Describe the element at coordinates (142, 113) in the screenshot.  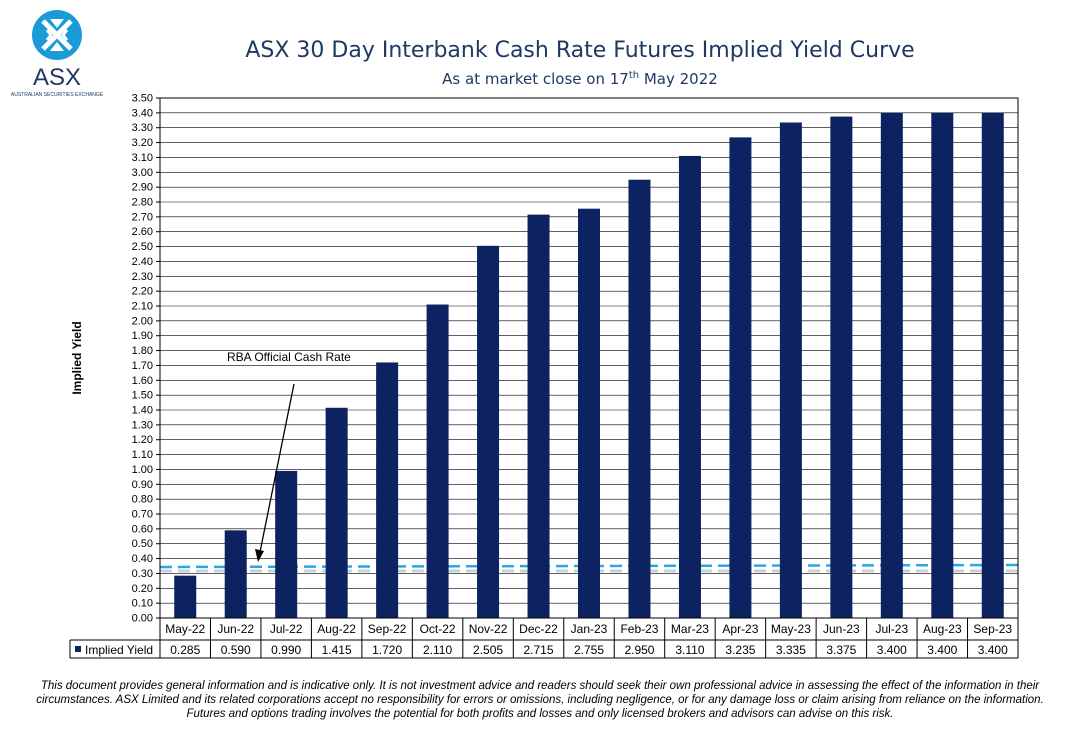
I see `y-tick-label: 3.40` at that location.